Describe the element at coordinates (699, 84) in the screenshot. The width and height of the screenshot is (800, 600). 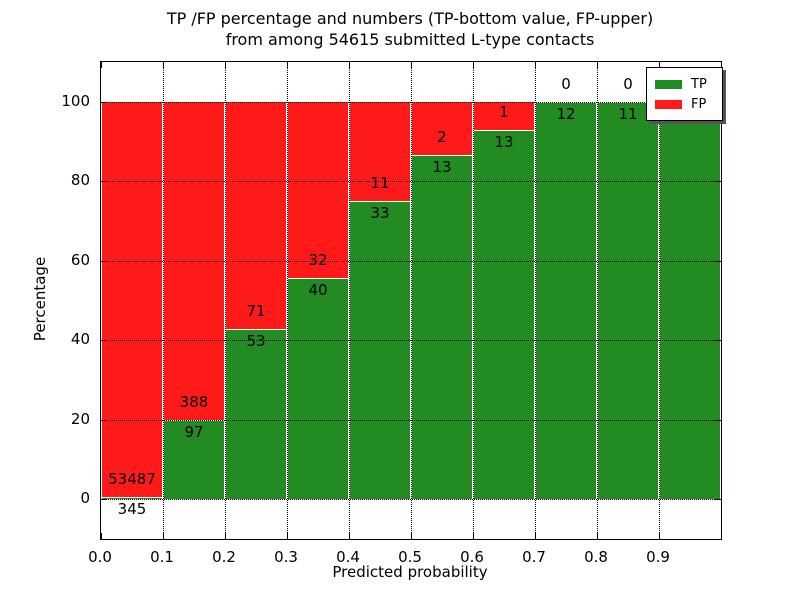
I see `legend-entry-label: TP` at that location.